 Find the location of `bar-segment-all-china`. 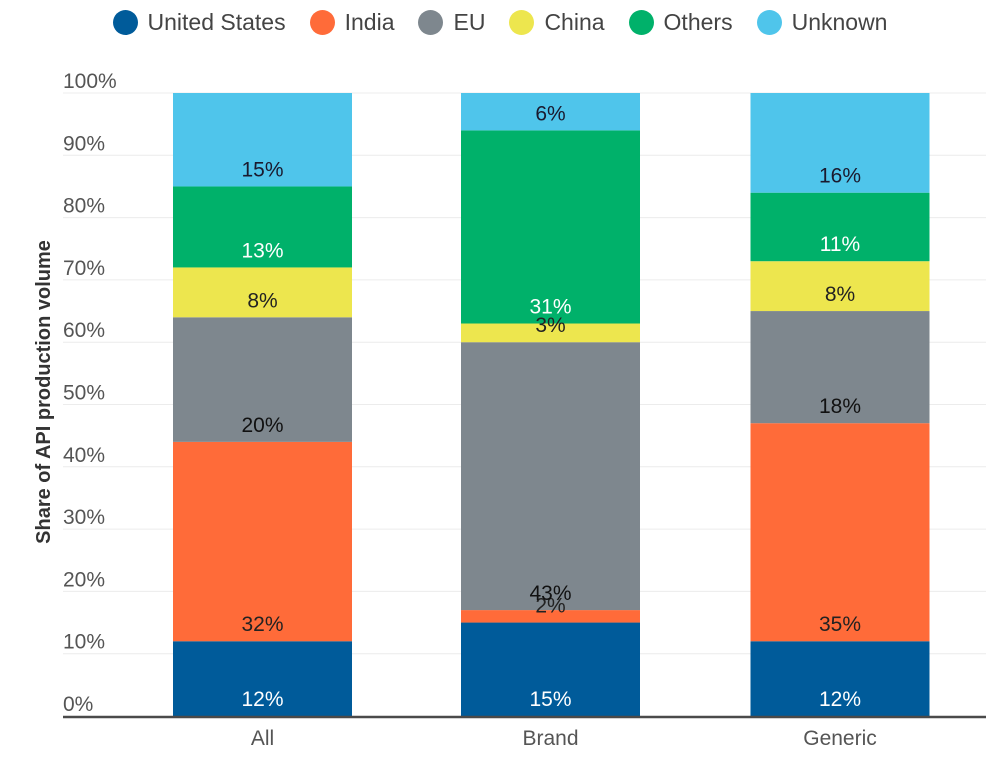

bar-segment-all-china is located at coordinates (262, 292).